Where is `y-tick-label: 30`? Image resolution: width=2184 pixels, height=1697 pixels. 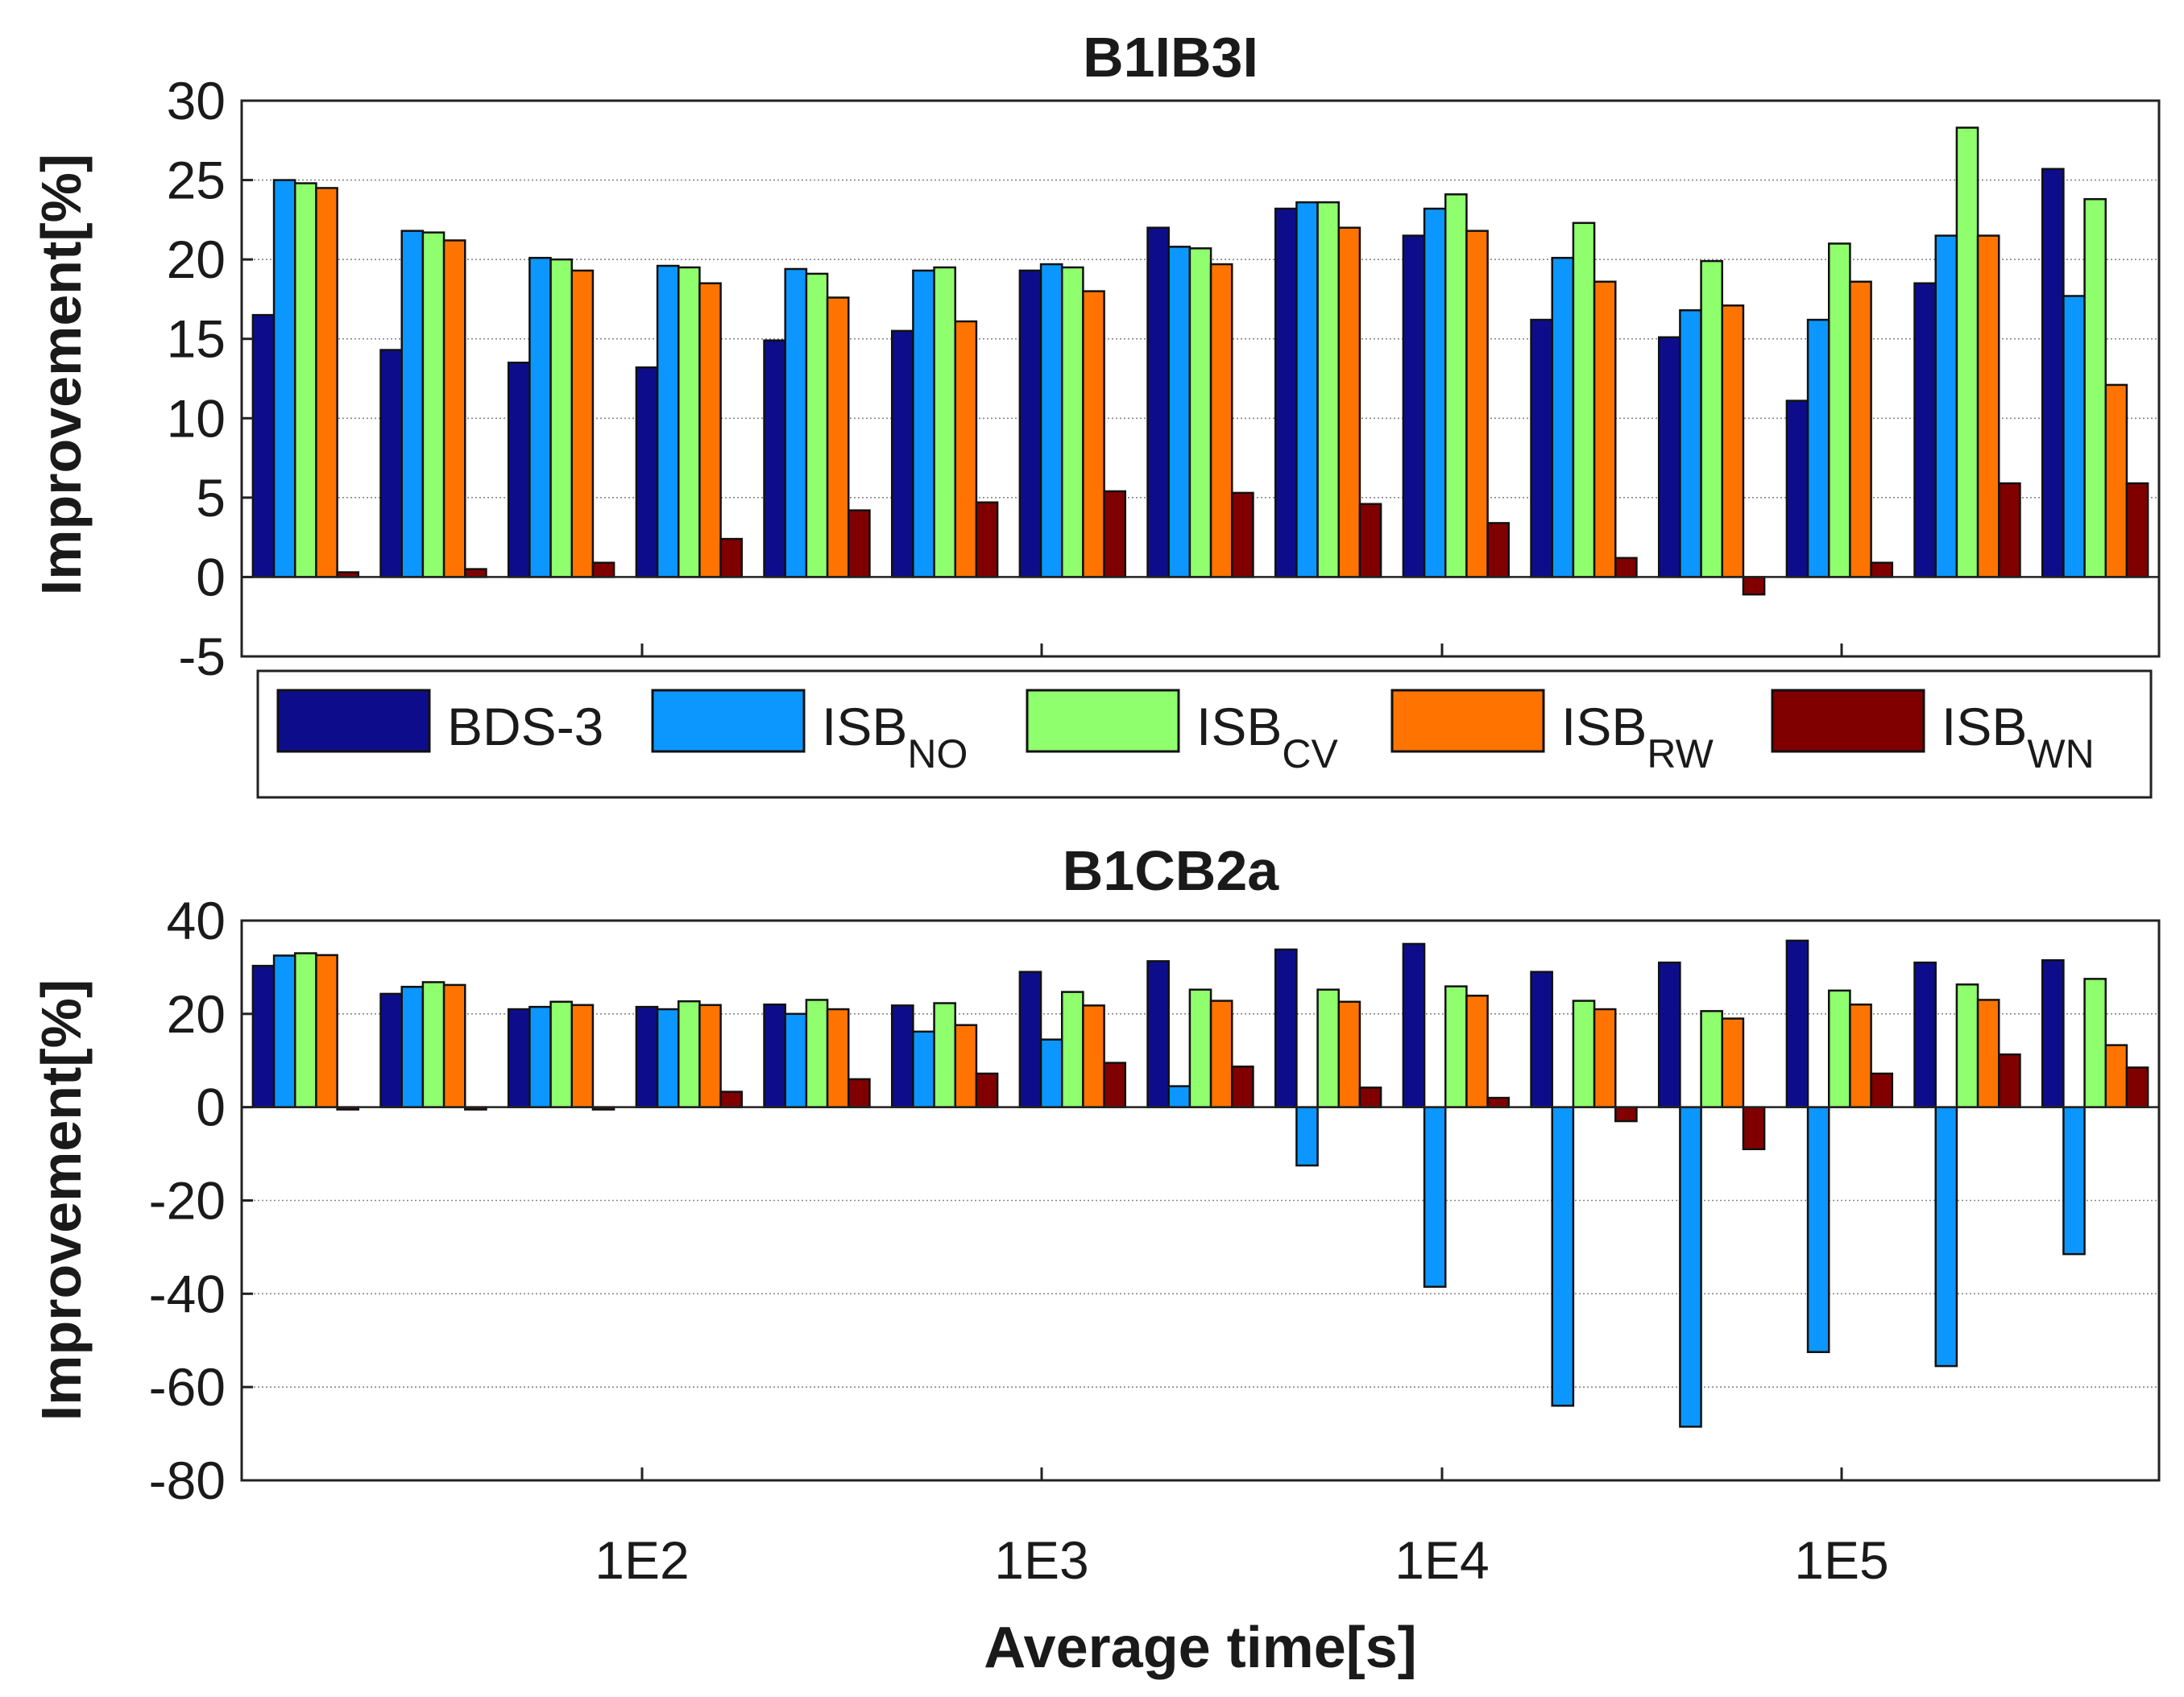 y-tick-label: 30 is located at coordinates (197, 100).